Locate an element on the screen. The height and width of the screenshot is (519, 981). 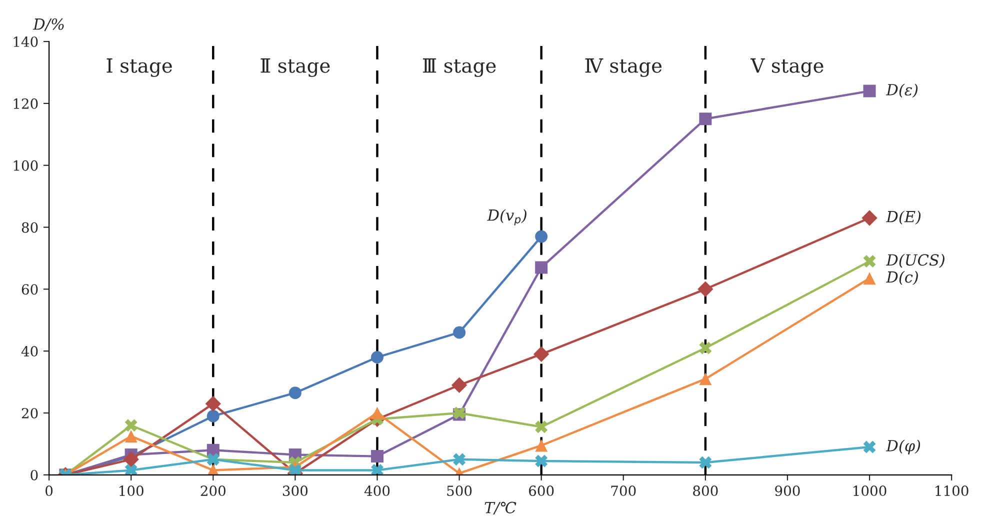
y-tick-label: 80 is located at coordinates (30, 227).